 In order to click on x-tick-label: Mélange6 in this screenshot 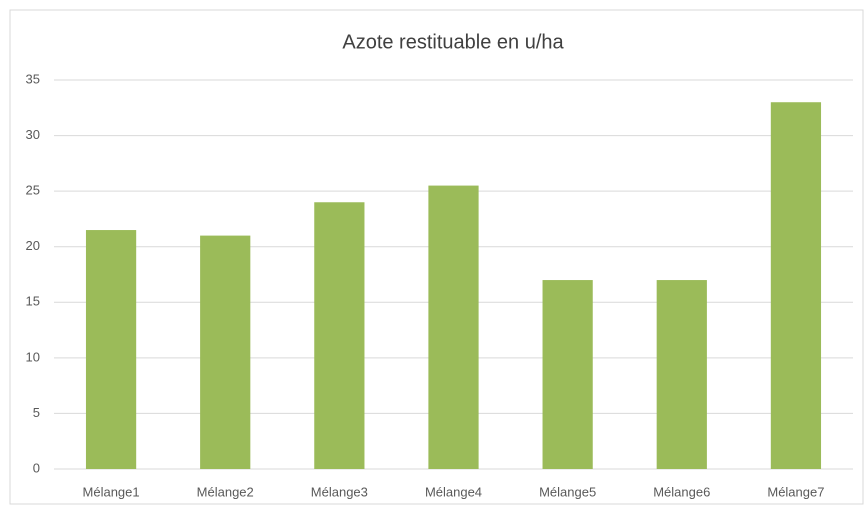, I will do `click(681, 491)`.